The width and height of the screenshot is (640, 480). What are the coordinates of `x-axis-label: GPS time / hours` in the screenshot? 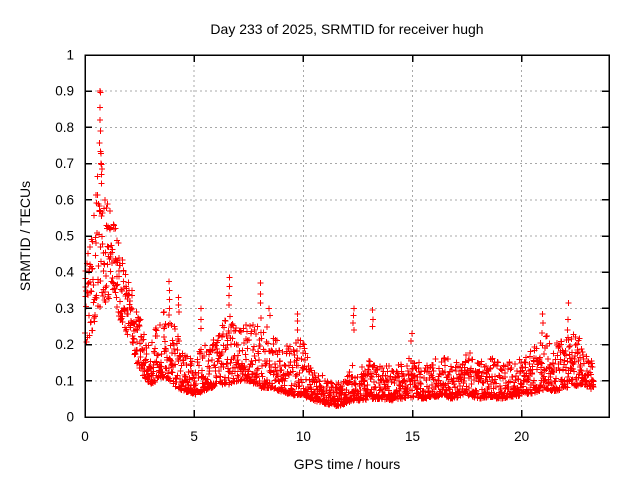 It's located at (347, 464).